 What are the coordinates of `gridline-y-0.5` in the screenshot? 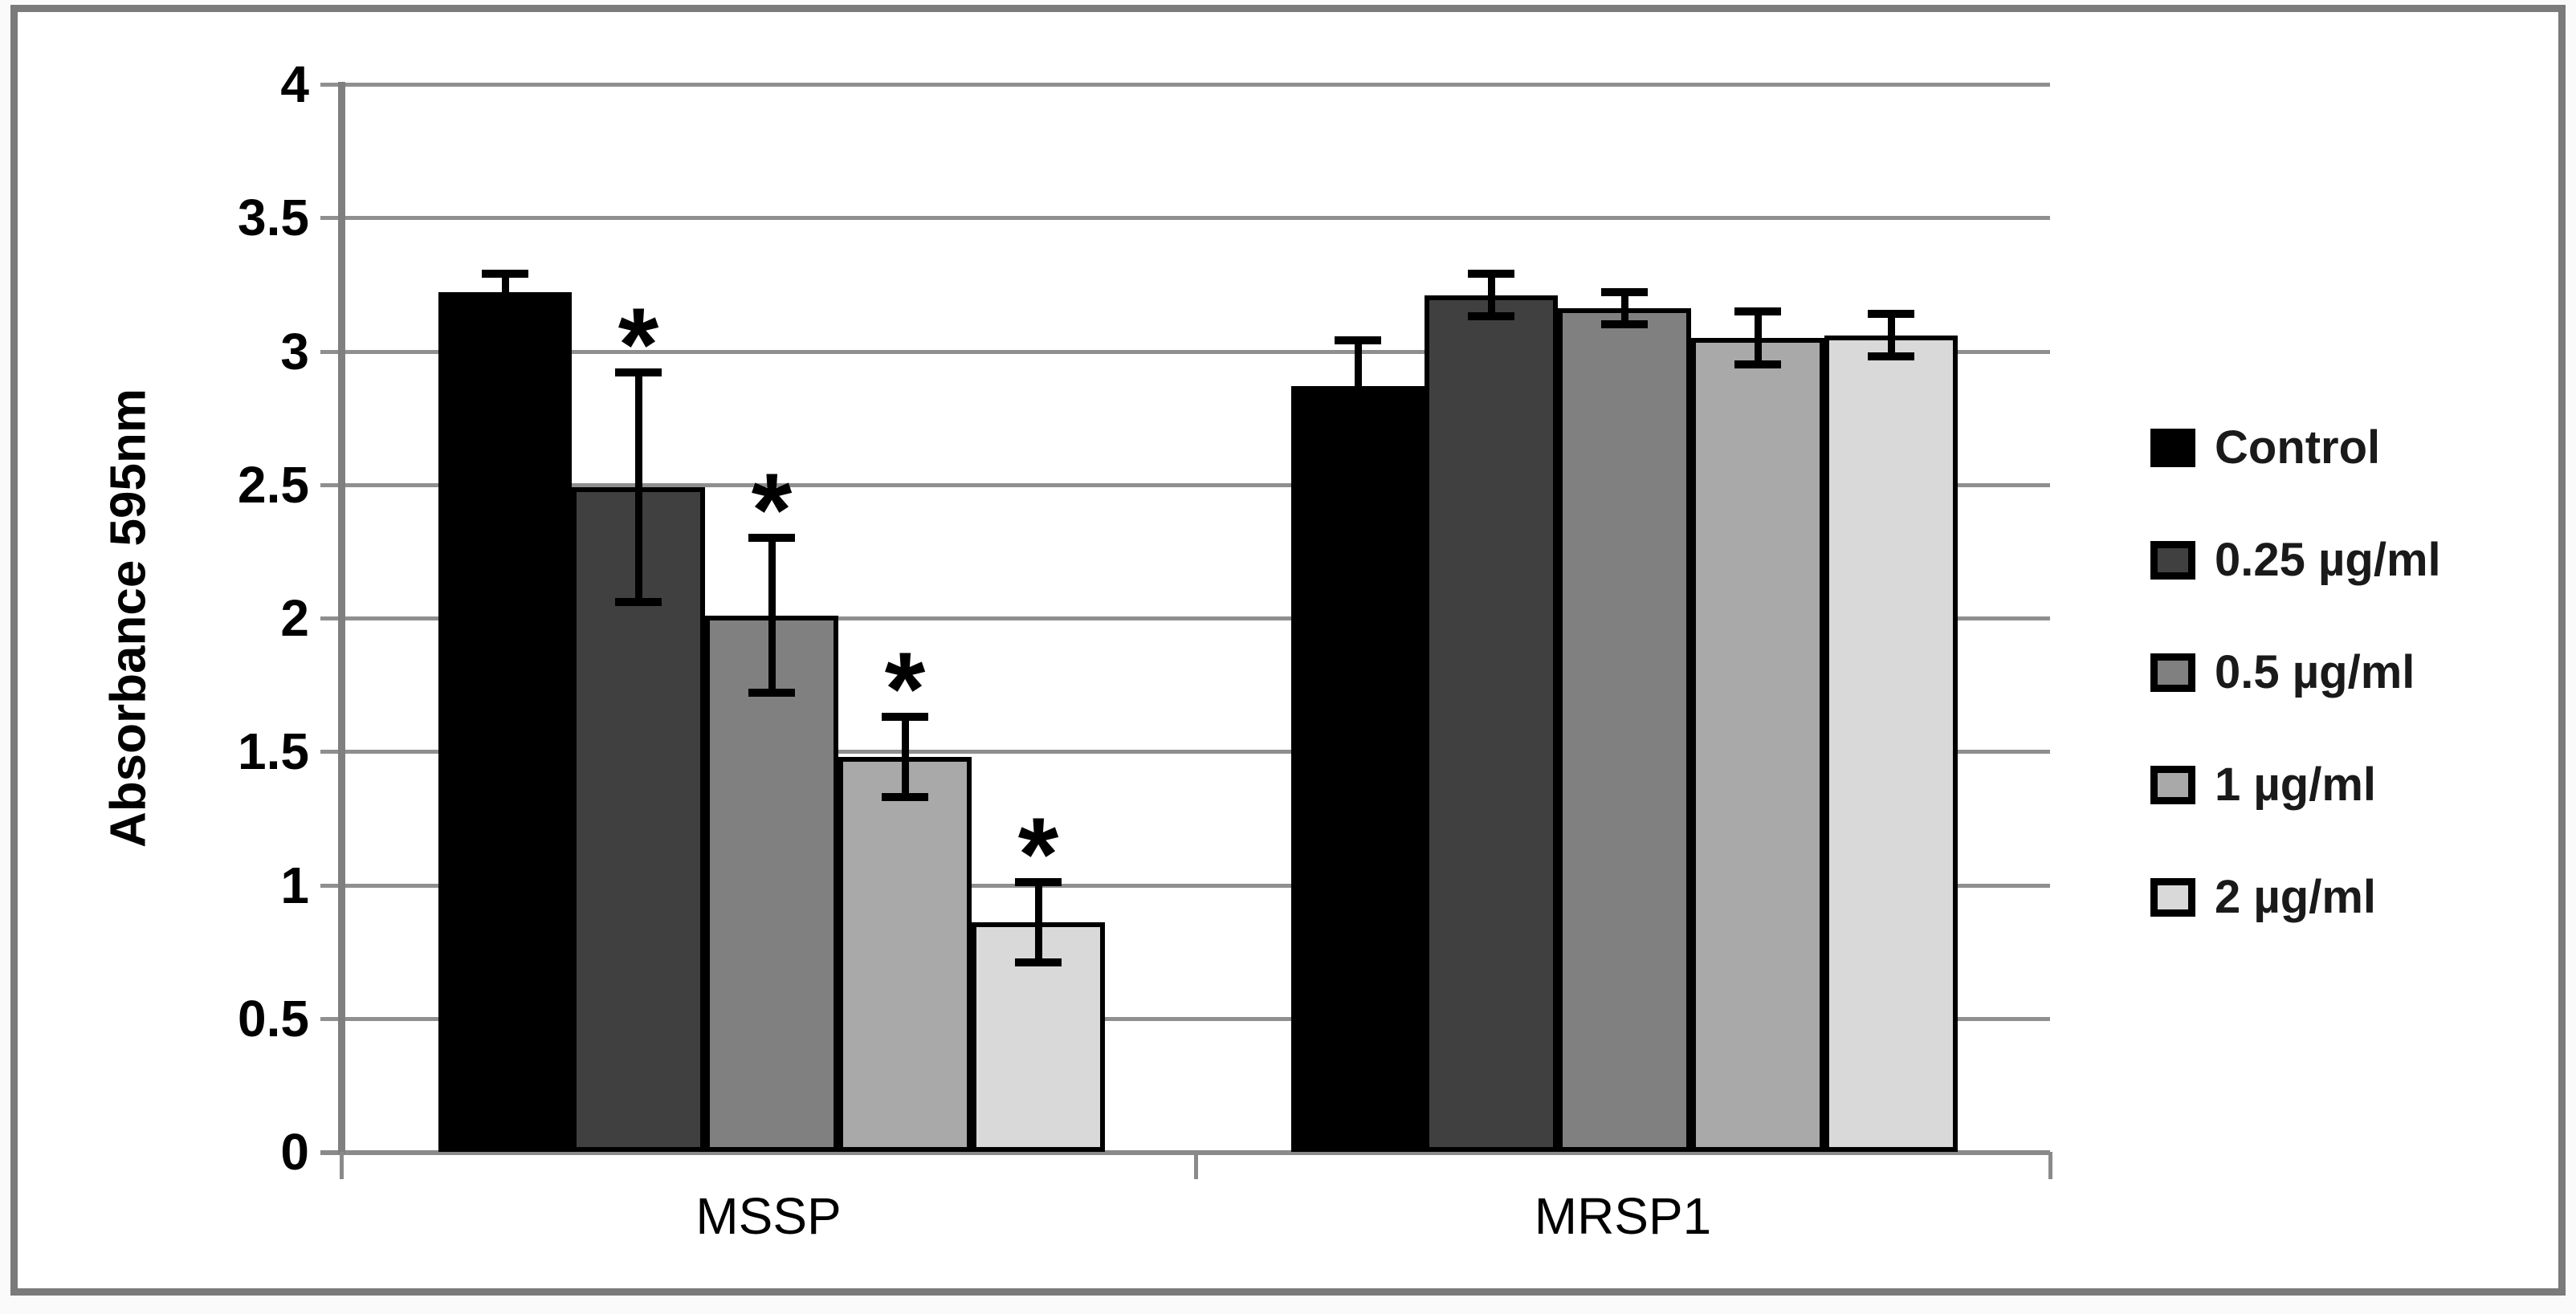 It's located at (1185, 1018).